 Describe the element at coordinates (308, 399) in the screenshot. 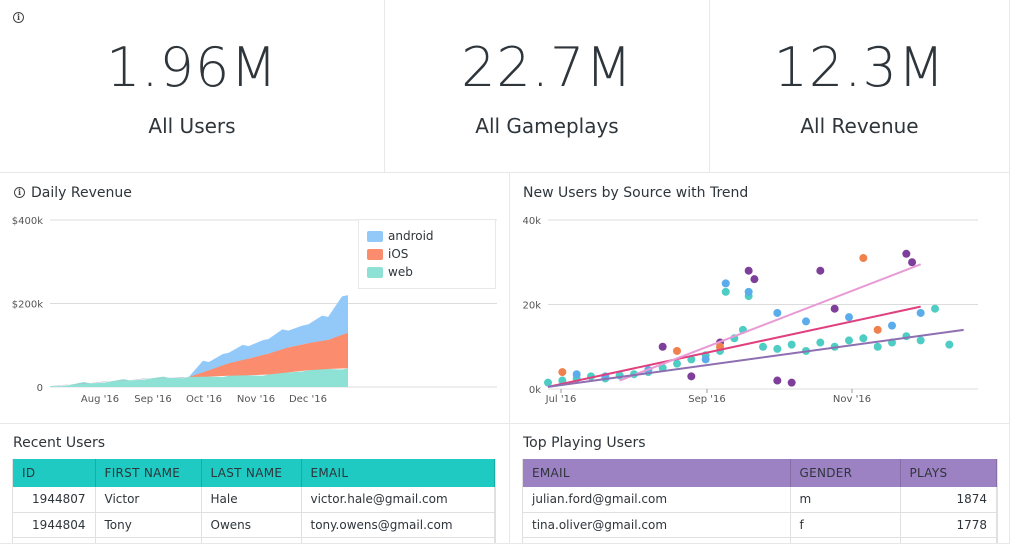

I see `x-tick-label: Dec '16` at that location.